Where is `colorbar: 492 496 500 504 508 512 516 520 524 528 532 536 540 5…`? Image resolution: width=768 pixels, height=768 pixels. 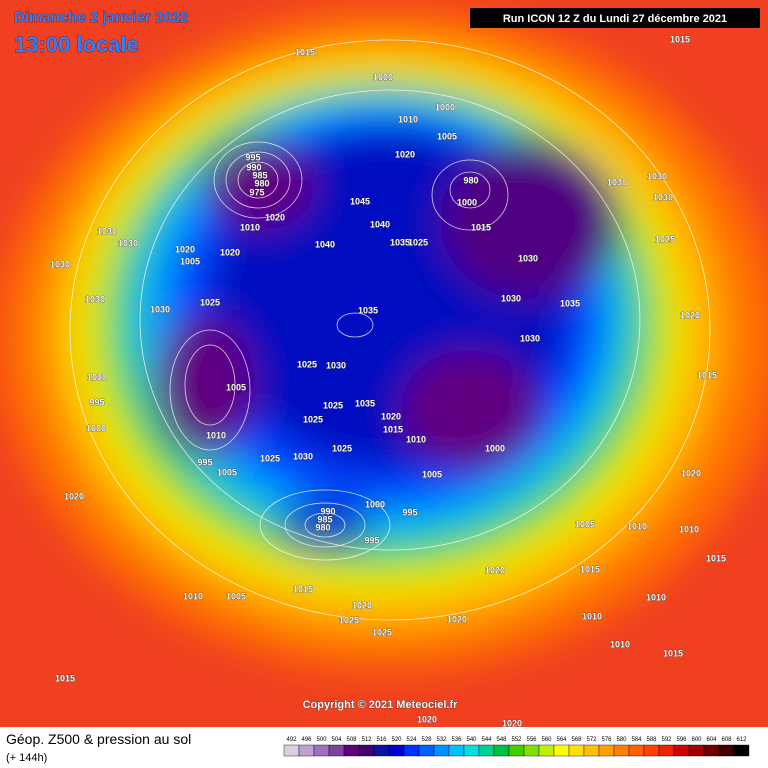 colorbar: 492 496 500 504 508 512 516 520 524 528 532 536 540 5… is located at coordinates (516, 747).